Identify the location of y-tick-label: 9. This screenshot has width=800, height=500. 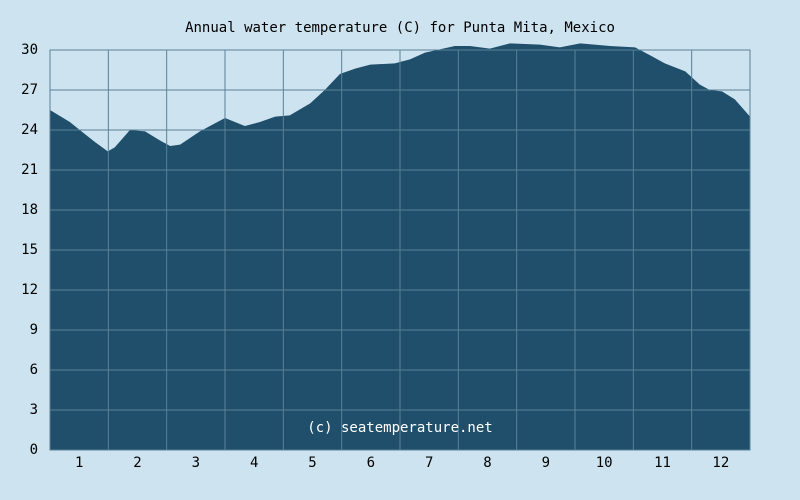
(34, 330).